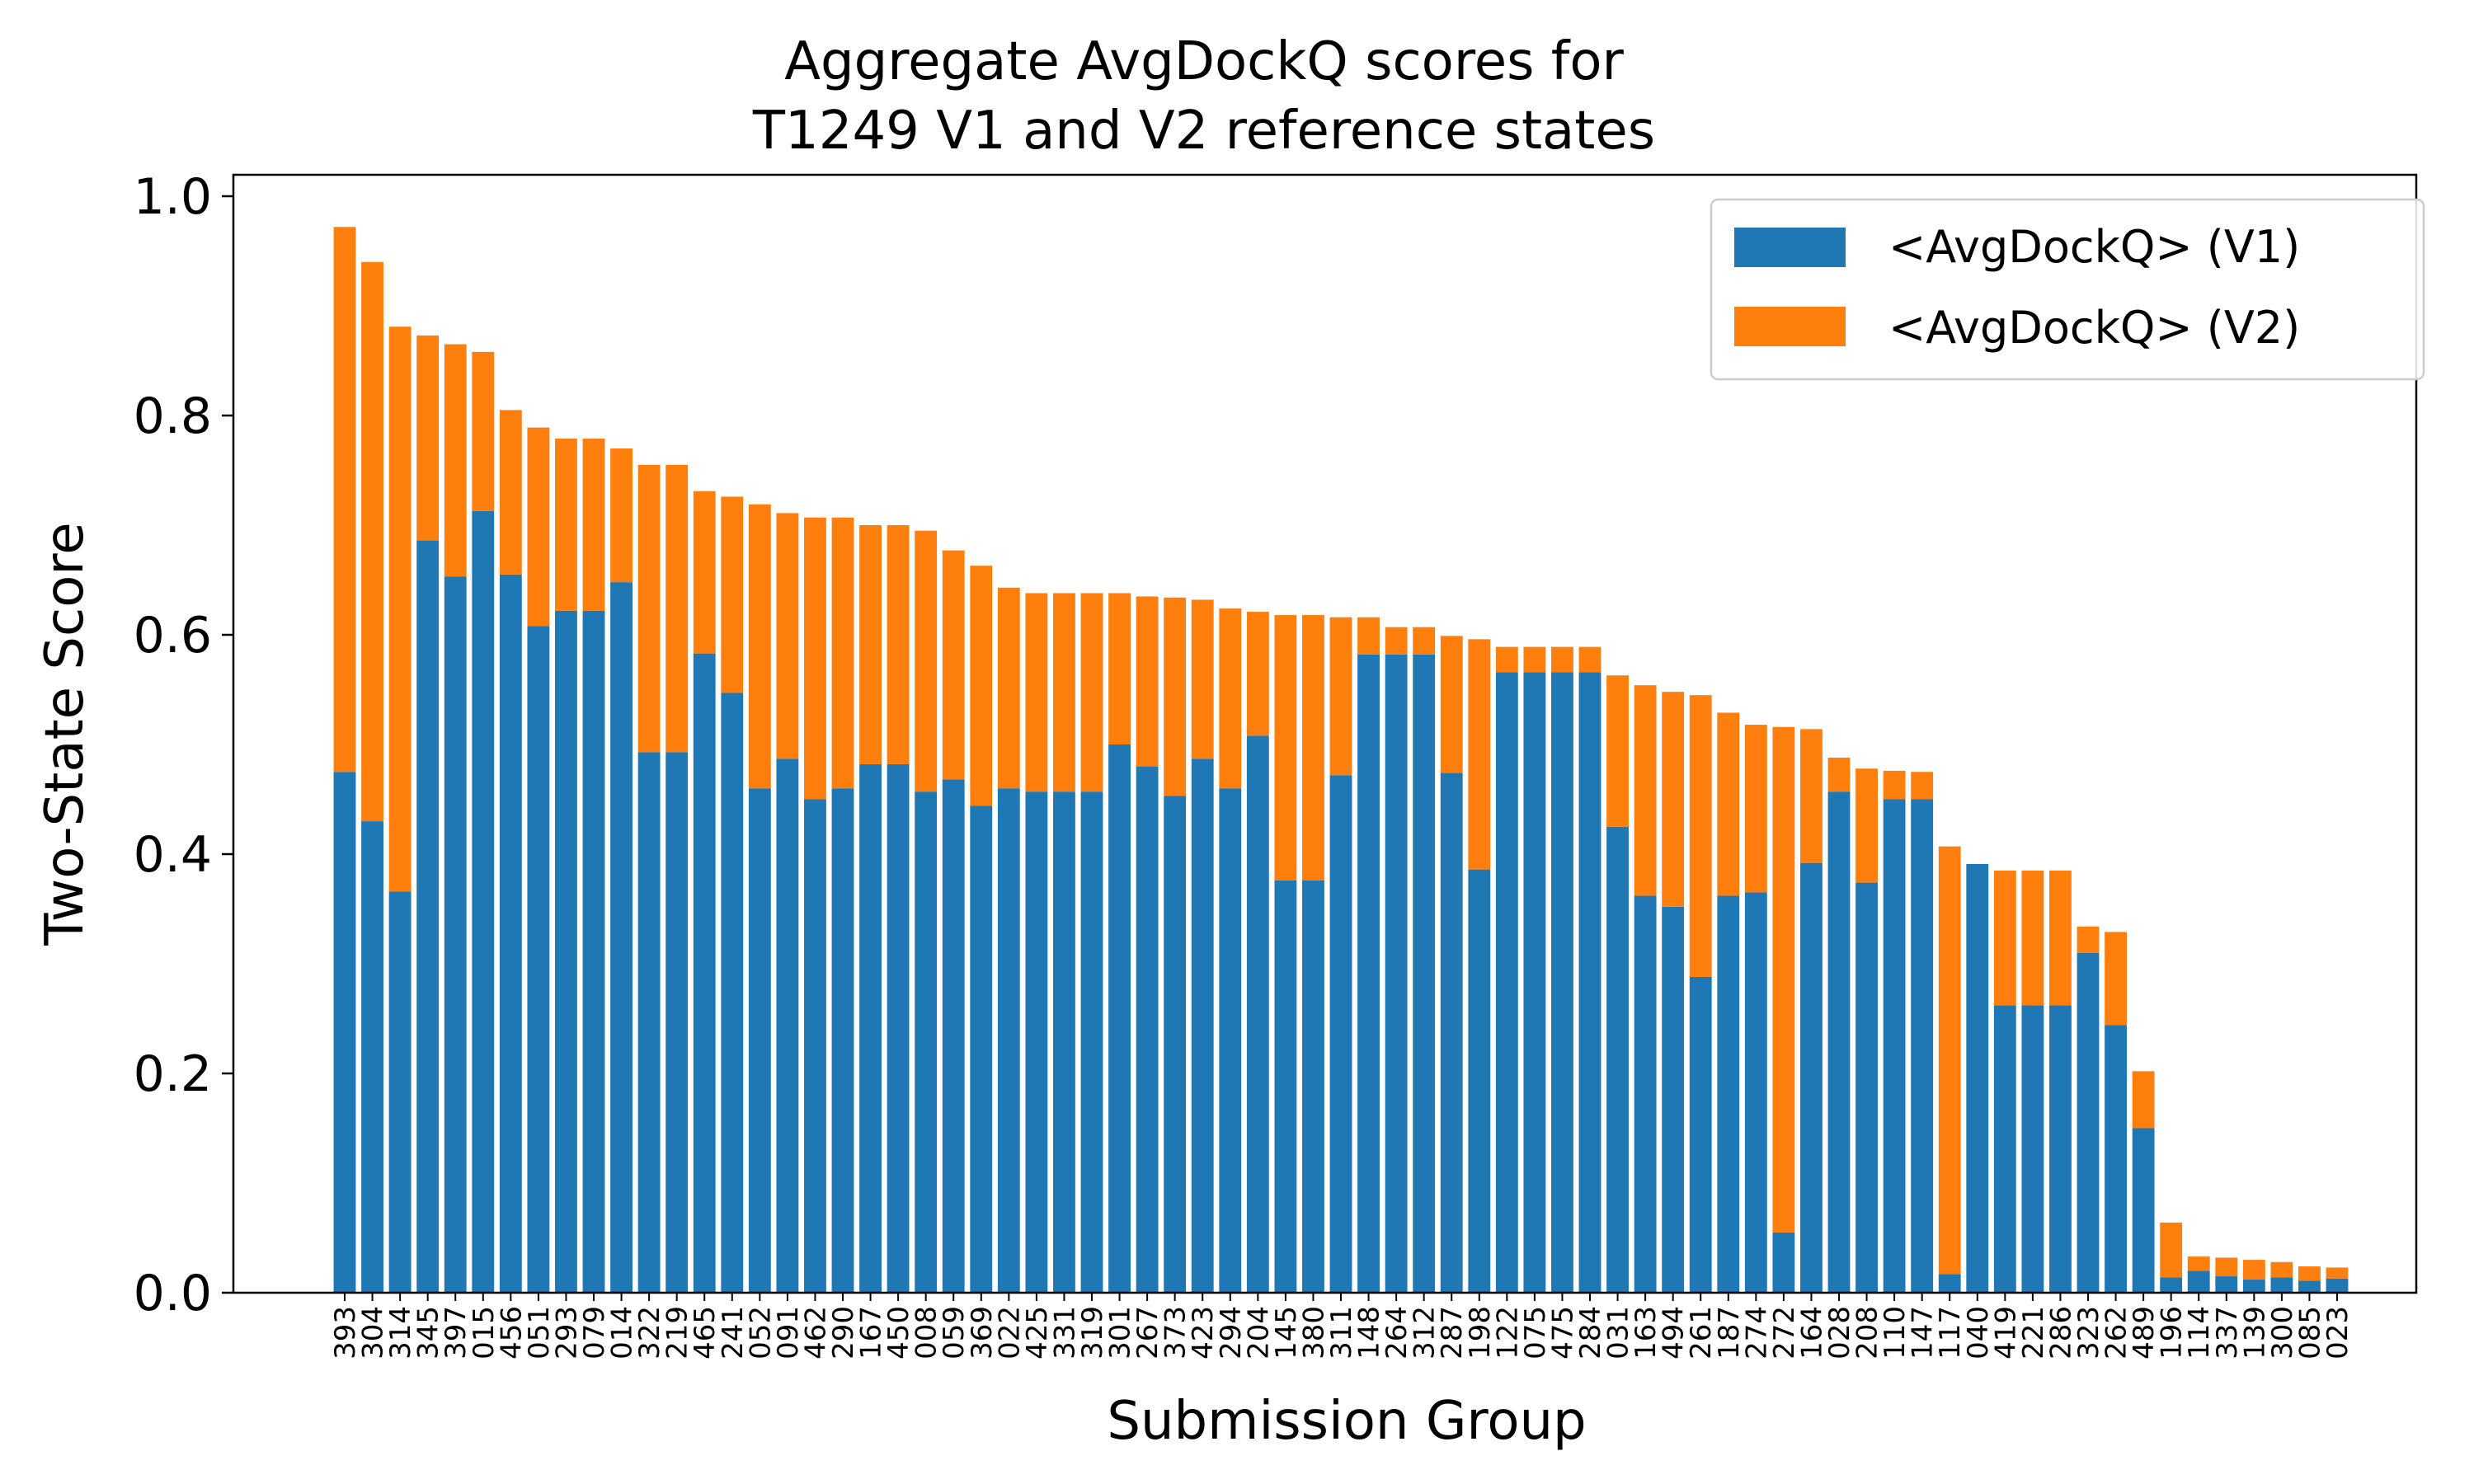 The height and width of the screenshot is (1484, 2474). Describe the element at coordinates (733, 1333) in the screenshot. I see `x-tick-label-241: 241` at that location.